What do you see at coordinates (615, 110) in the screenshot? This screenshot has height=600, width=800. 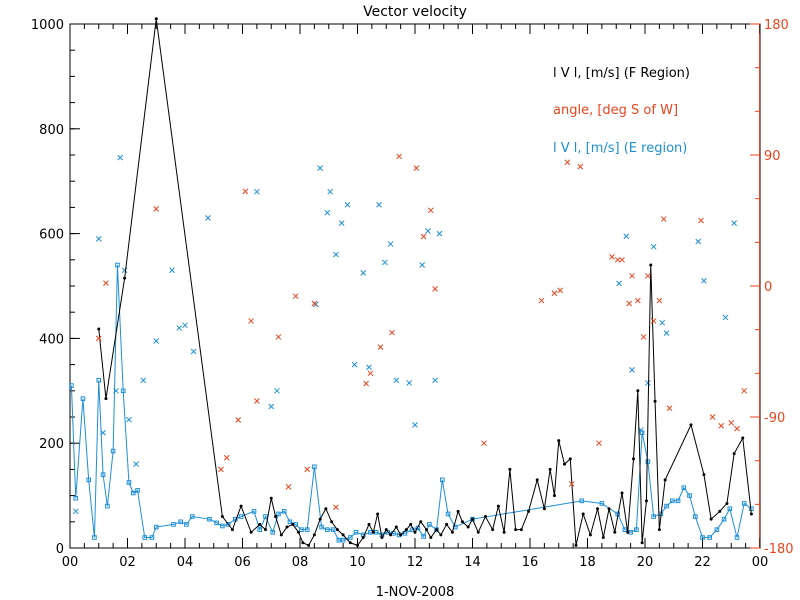 I see `legend-angle: angle, [deg S of W]` at bounding box center [615, 110].